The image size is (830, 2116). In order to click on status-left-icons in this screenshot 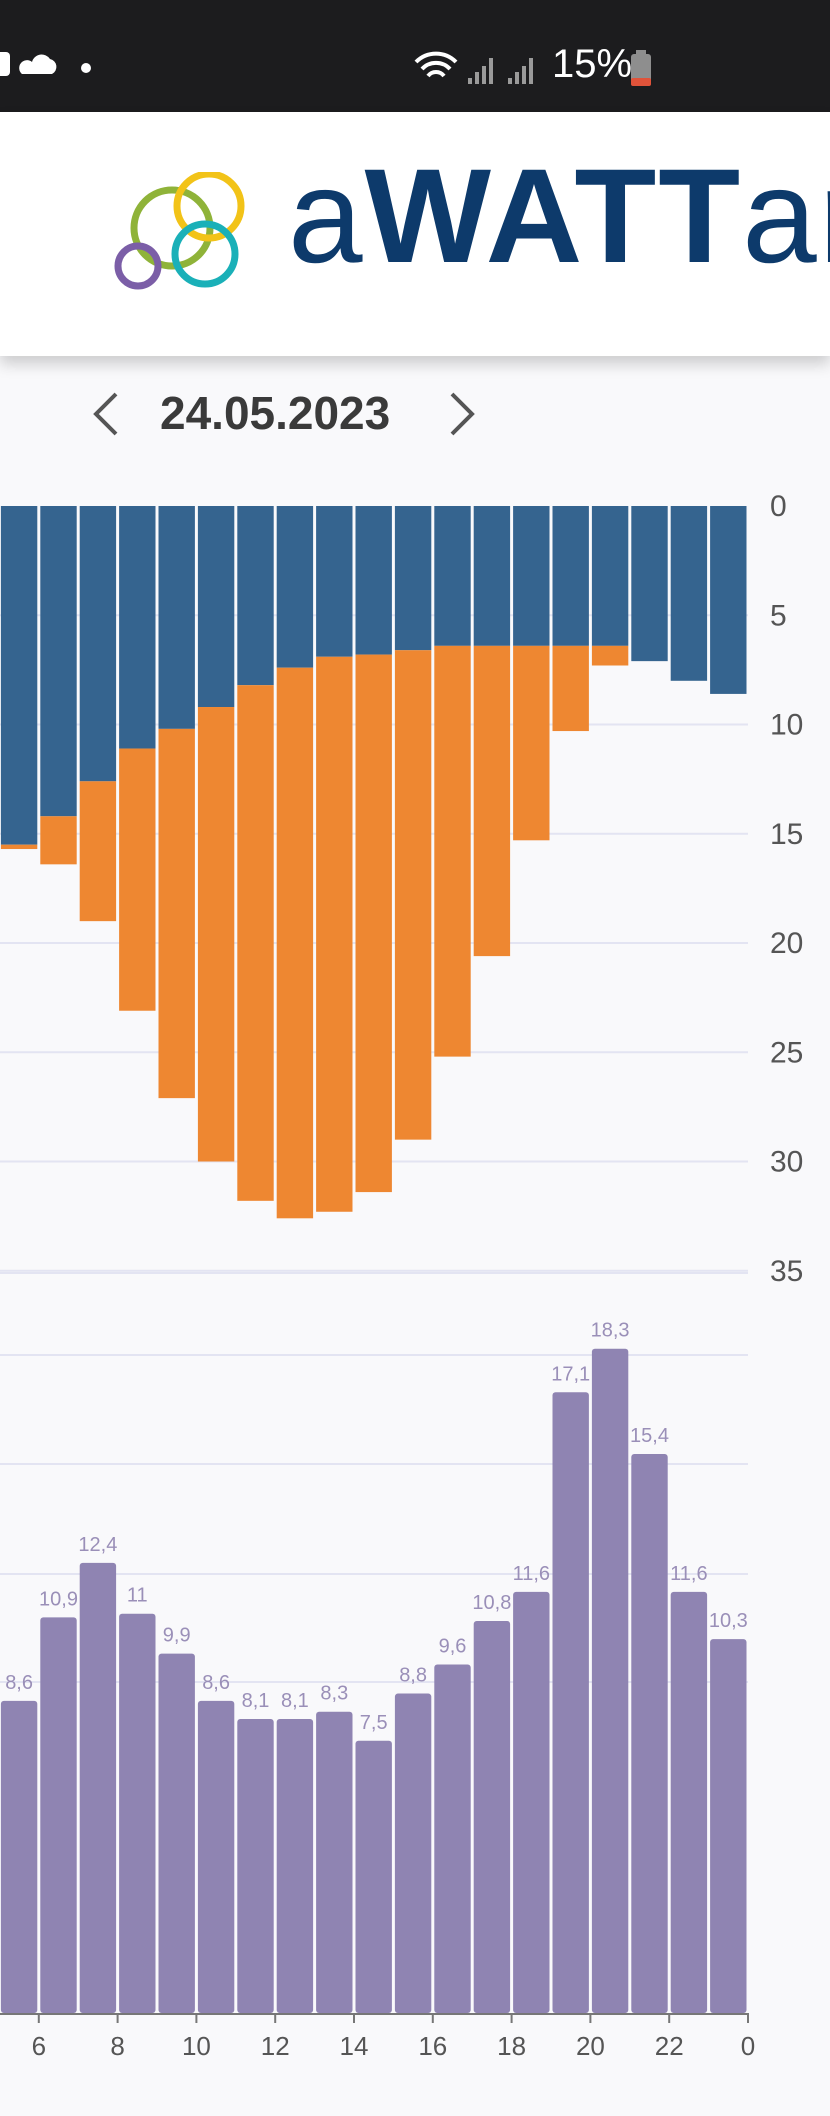, I will do `click(45, 64)`.